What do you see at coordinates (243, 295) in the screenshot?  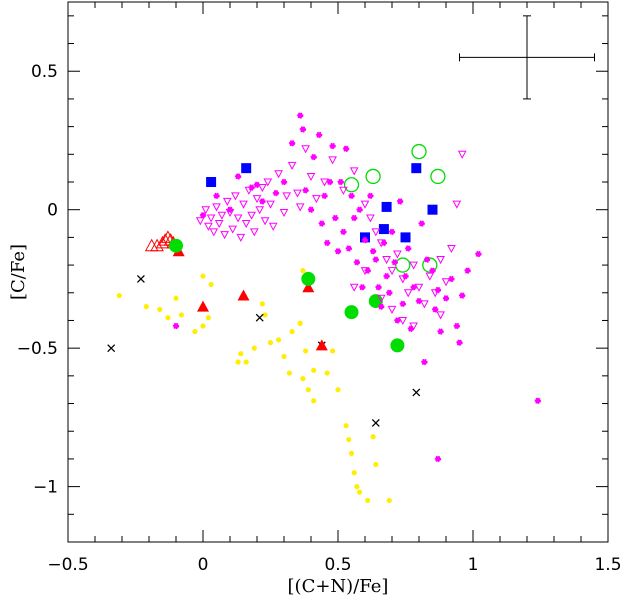 I see `data-point-red-filled-triangle` at bounding box center [243, 295].